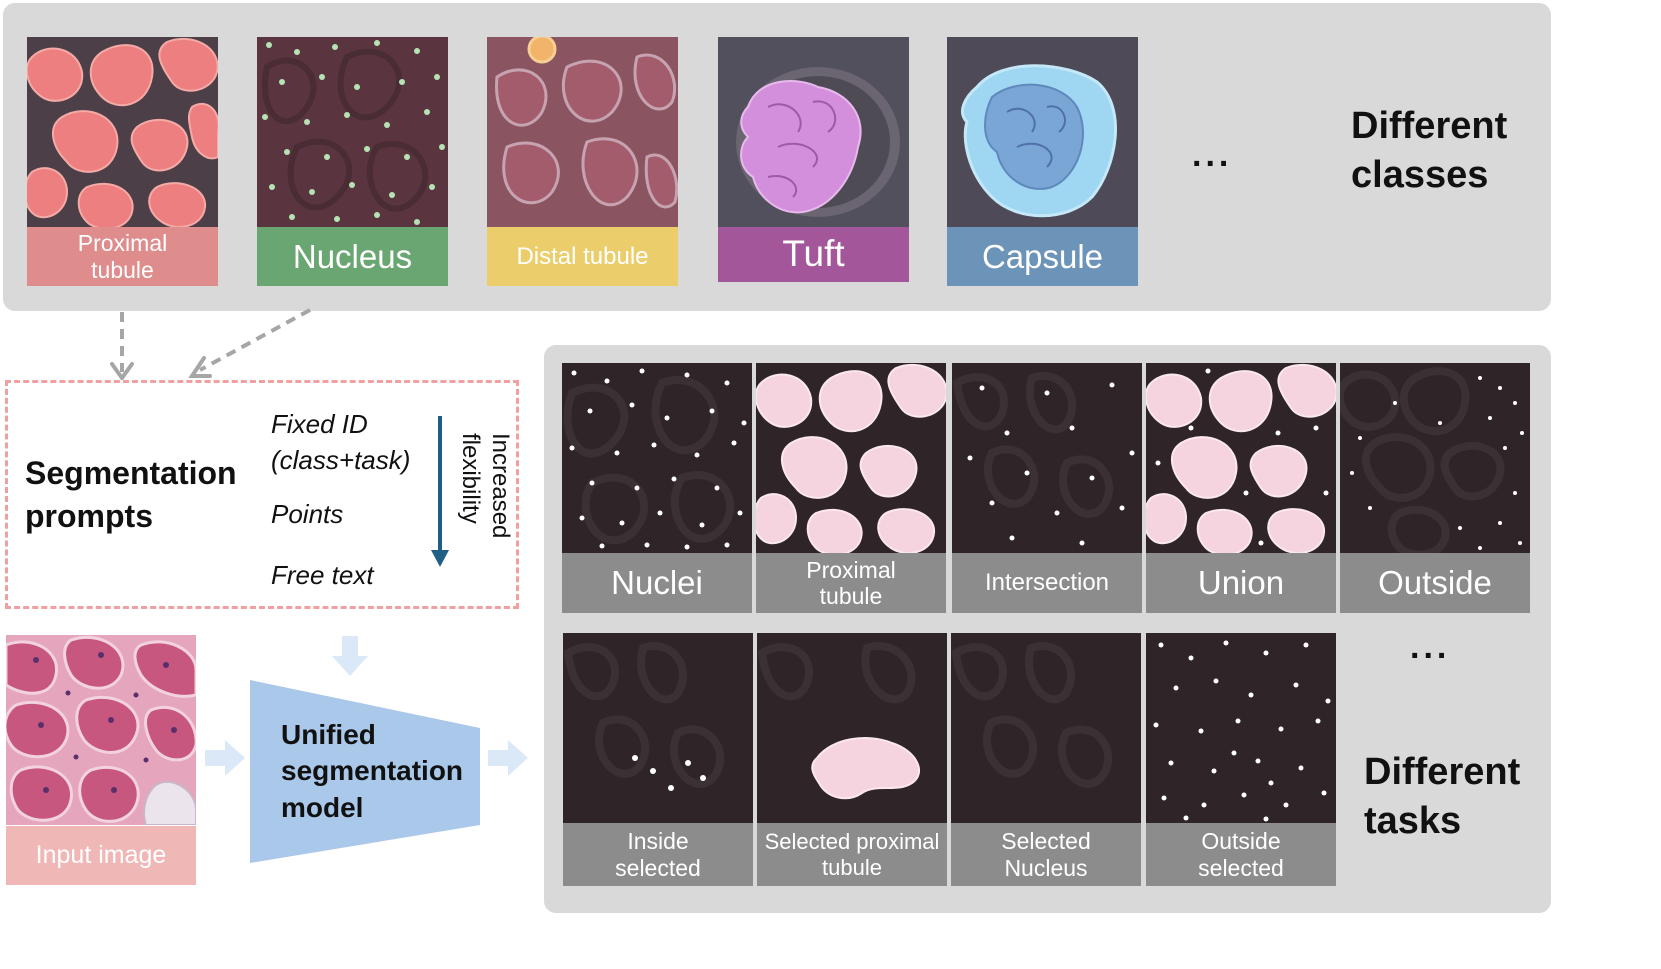 The height and width of the screenshot is (969, 1661). Describe the element at coordinates (658, 728) in the screenshot. I see `task-inside-selected-image` at that location.